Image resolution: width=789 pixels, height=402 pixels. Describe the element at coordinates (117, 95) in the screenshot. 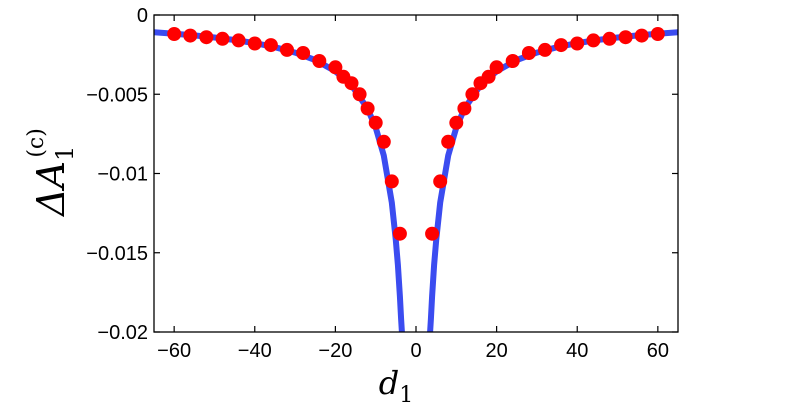

I see `y-tick-label: −0.005` at that location.